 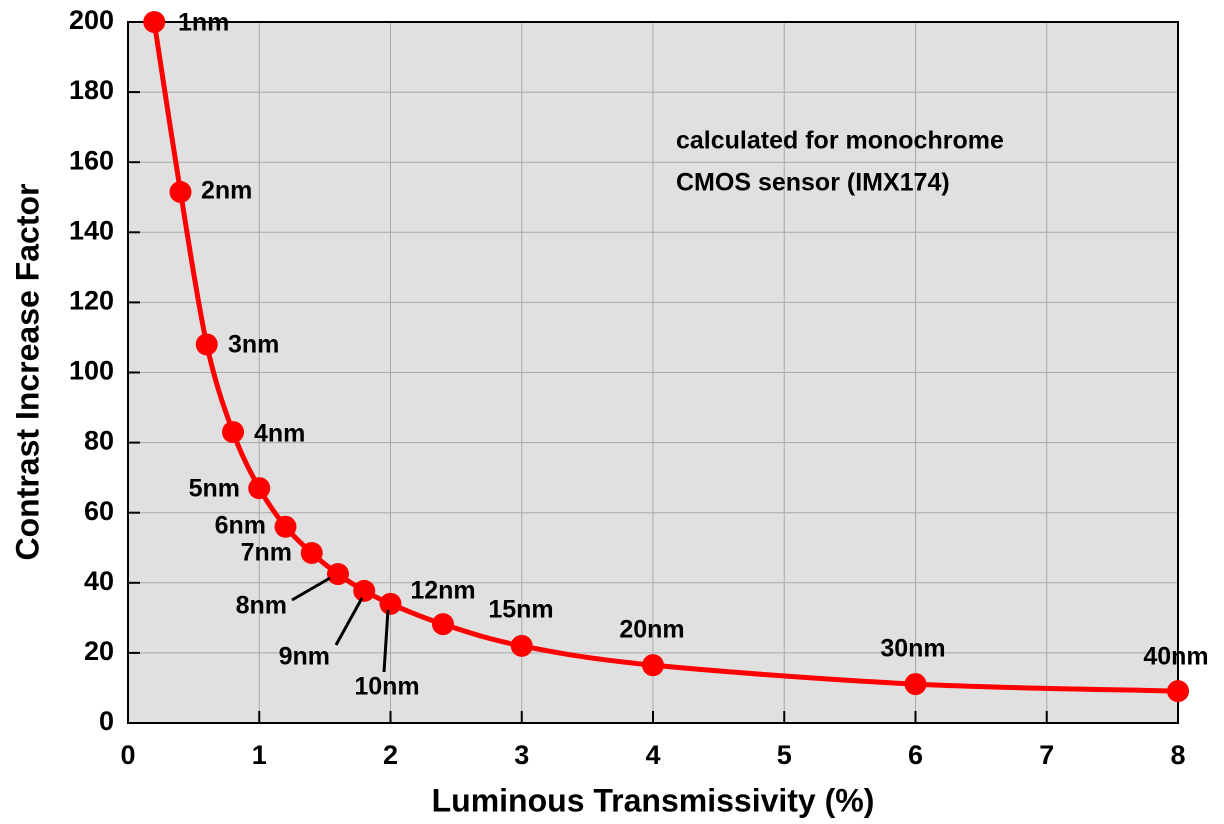 What do you see at coordinates (91, 20) in the screenshot?
I see `y-tick-label: 200` at bounding box center [91, 20].